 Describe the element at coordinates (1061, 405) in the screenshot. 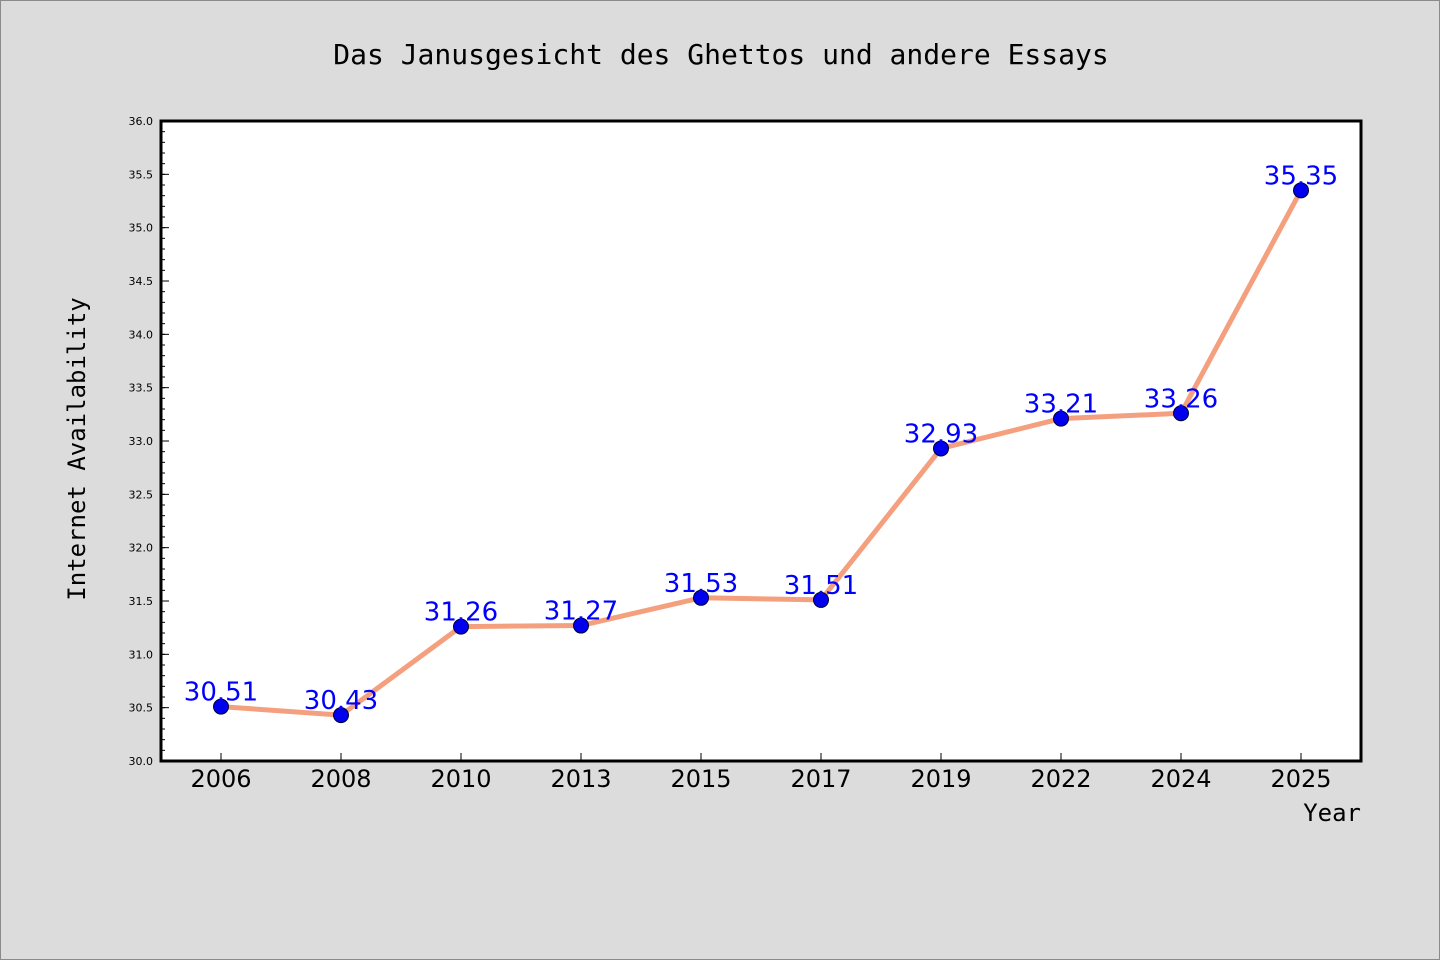

I see `data-label: 33.21` at that location.